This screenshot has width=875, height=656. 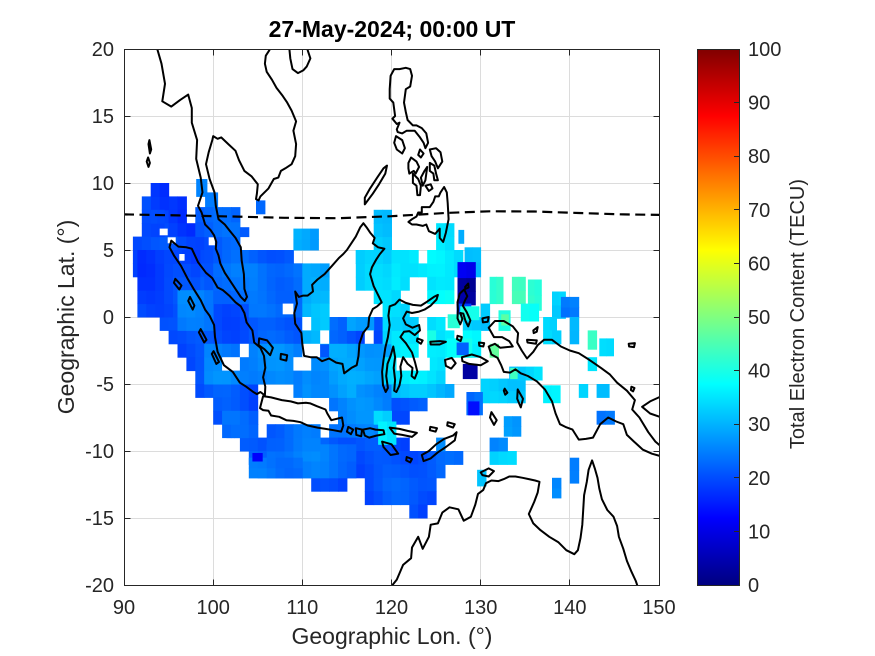 What do you see at coordinates (759, 425) in the screenshot?
I see `svg-text: 30` at bounding box center [759, 425].